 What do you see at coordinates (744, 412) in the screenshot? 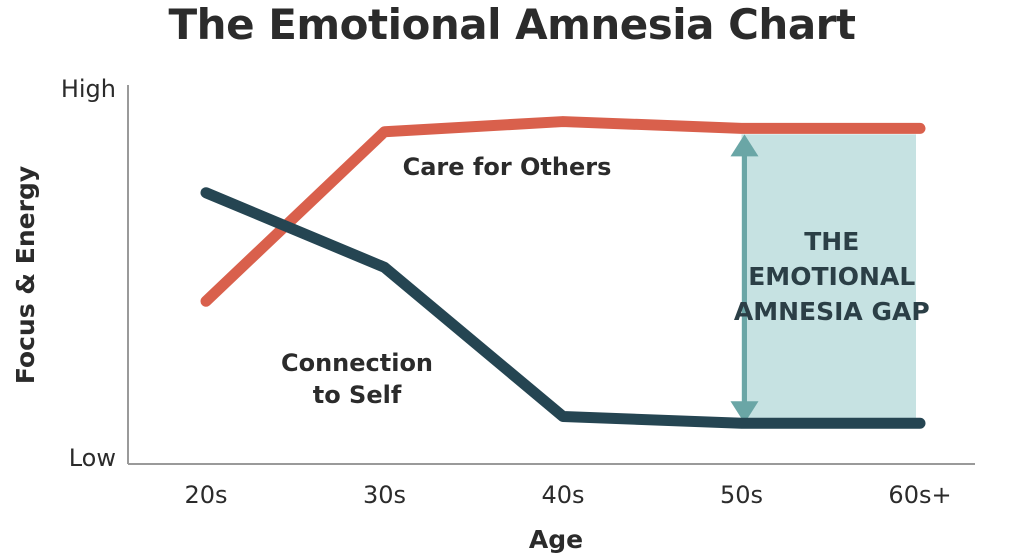
I see `gap-arrow-head-down` at bounding box center [744, 412].